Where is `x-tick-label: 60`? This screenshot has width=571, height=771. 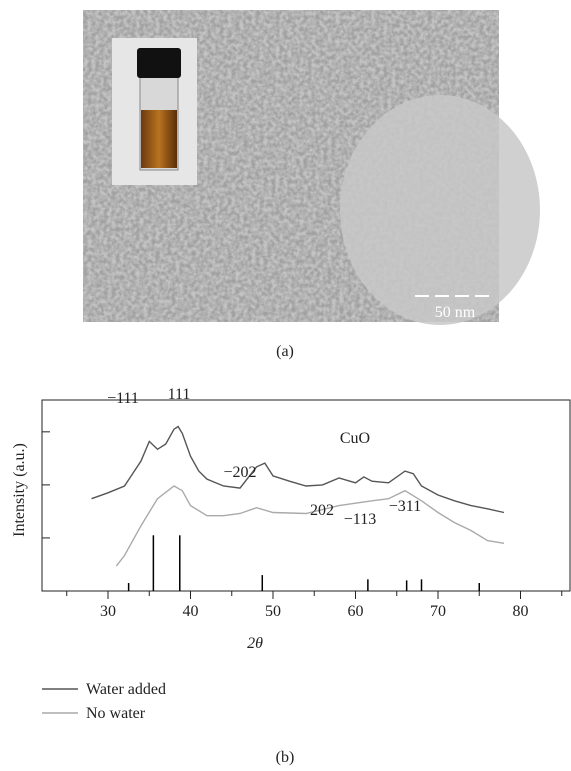
x-tick-label: 60 is located at coordinates (356, 611).